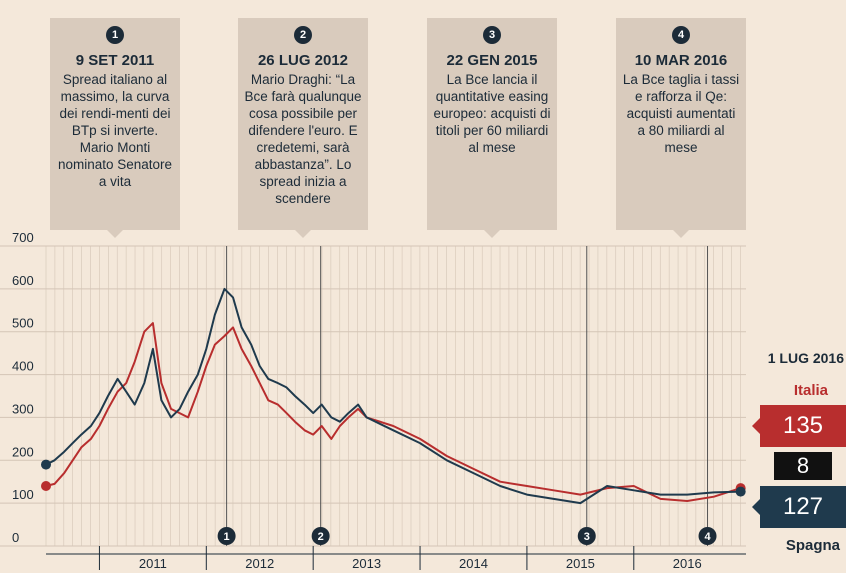 This screenshot has height=573, width=846. Describe the element at coordinates (681, 60) in the screenshot. I see `callout-date: 10 MAR 2016` at that location.